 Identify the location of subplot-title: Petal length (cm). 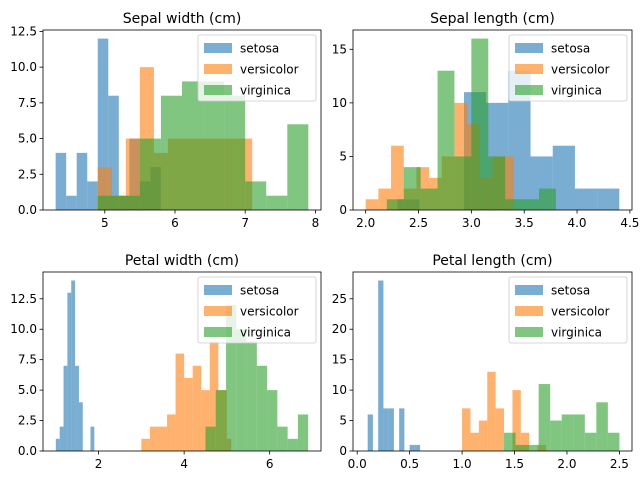
(492, 261).